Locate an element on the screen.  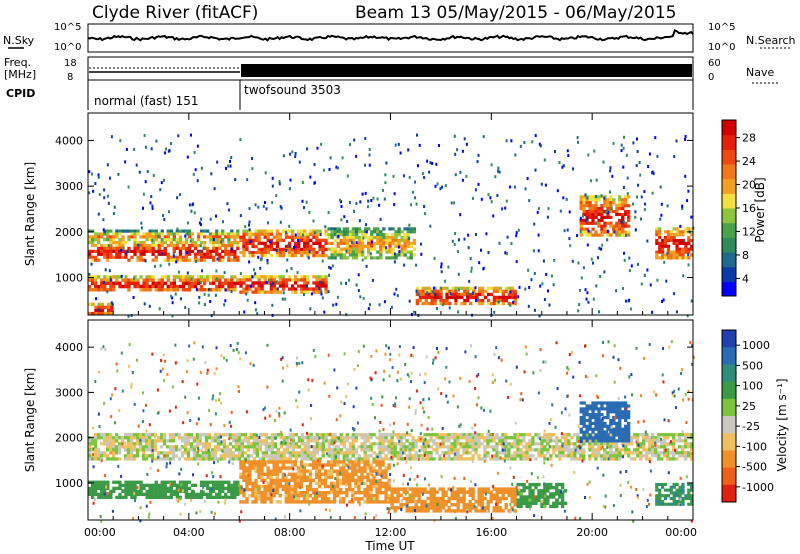
y-tick-label: 1000 is located at coordinates (69, 278).